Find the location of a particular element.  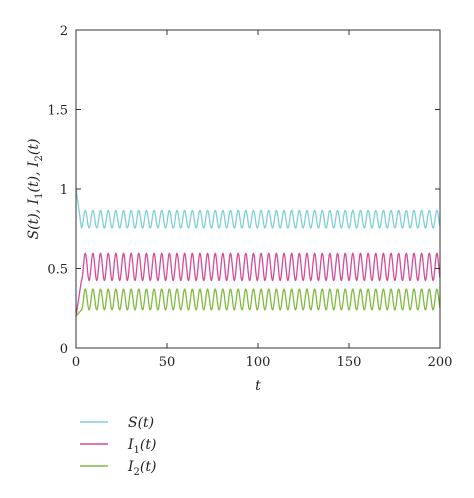

y-tick-label: 1.5 is located at coordinates (57, 111).